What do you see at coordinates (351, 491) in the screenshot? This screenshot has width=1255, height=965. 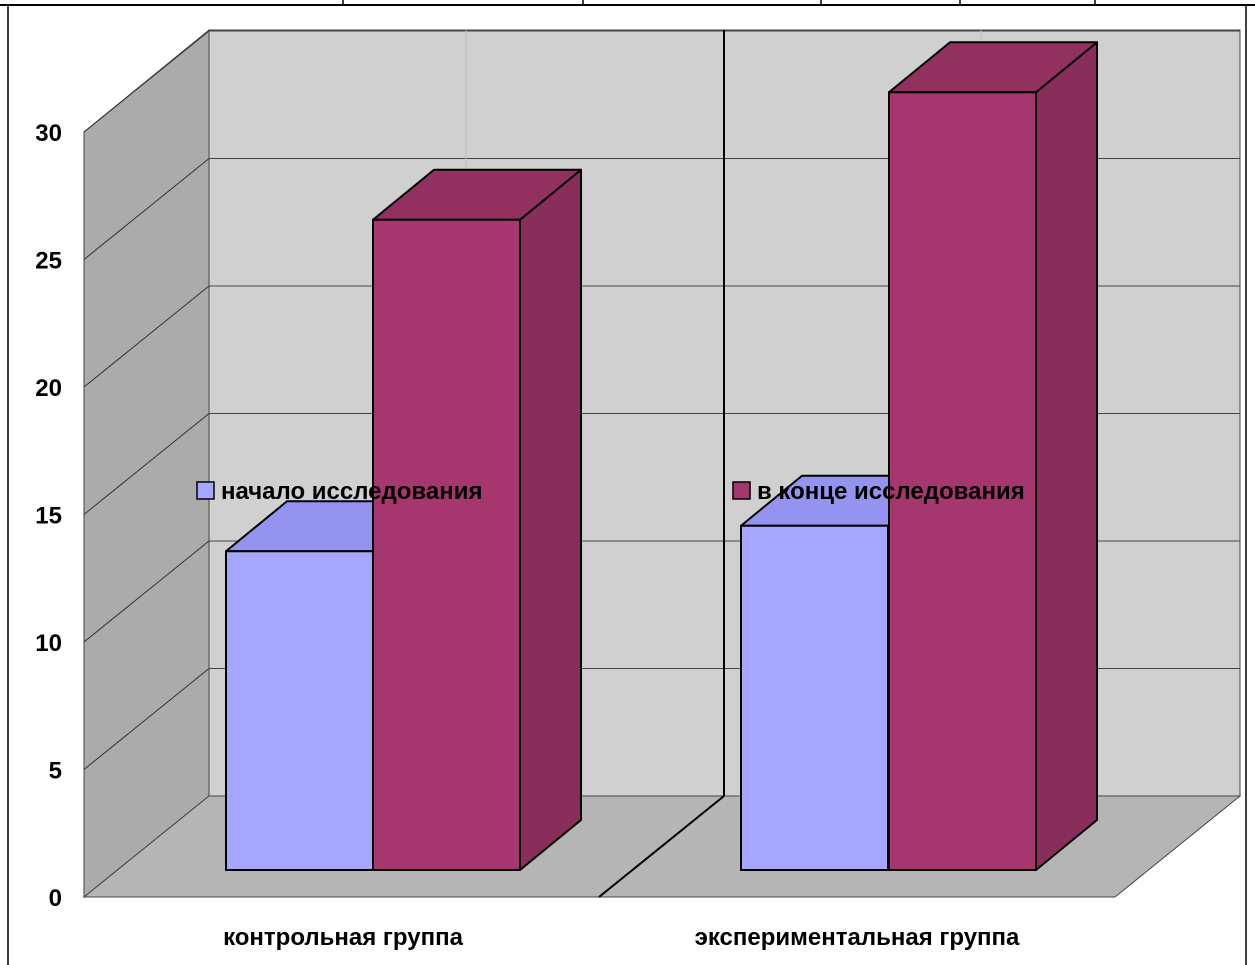 I see `legend-label: начало исследования` at bounding box center [351, 491].